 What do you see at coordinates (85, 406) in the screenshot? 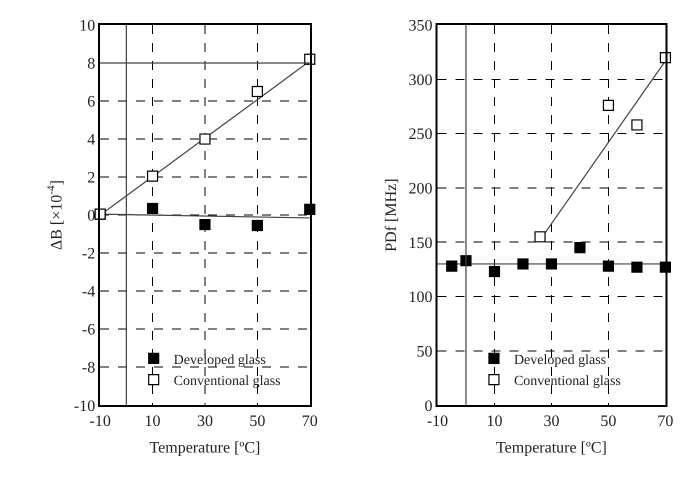
I see `y-tick-label: -10` at bounding box center [85, 406].